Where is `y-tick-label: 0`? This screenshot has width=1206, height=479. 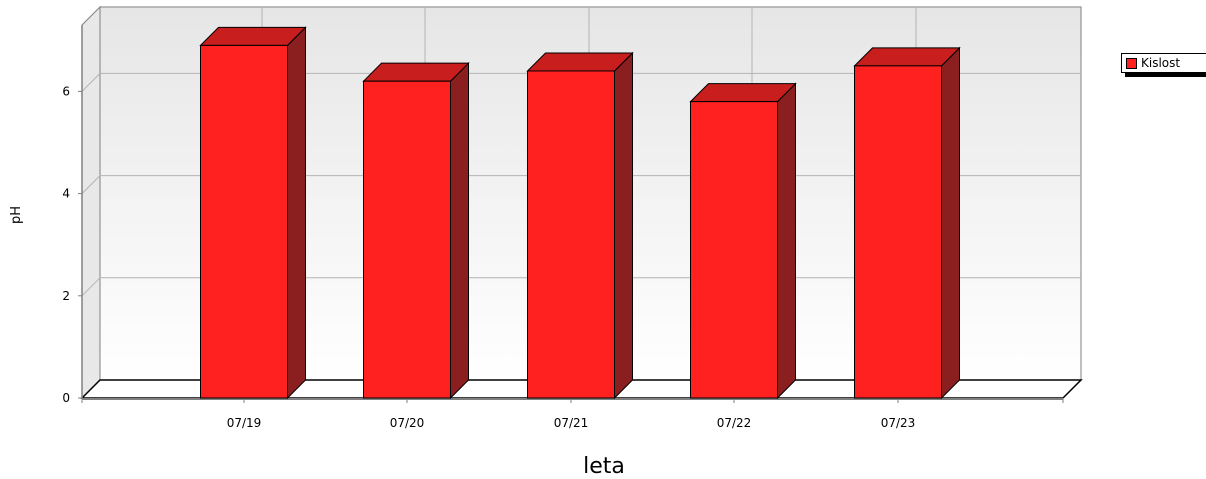
y-tick-label: 0 is located at coordinates (66, 398).